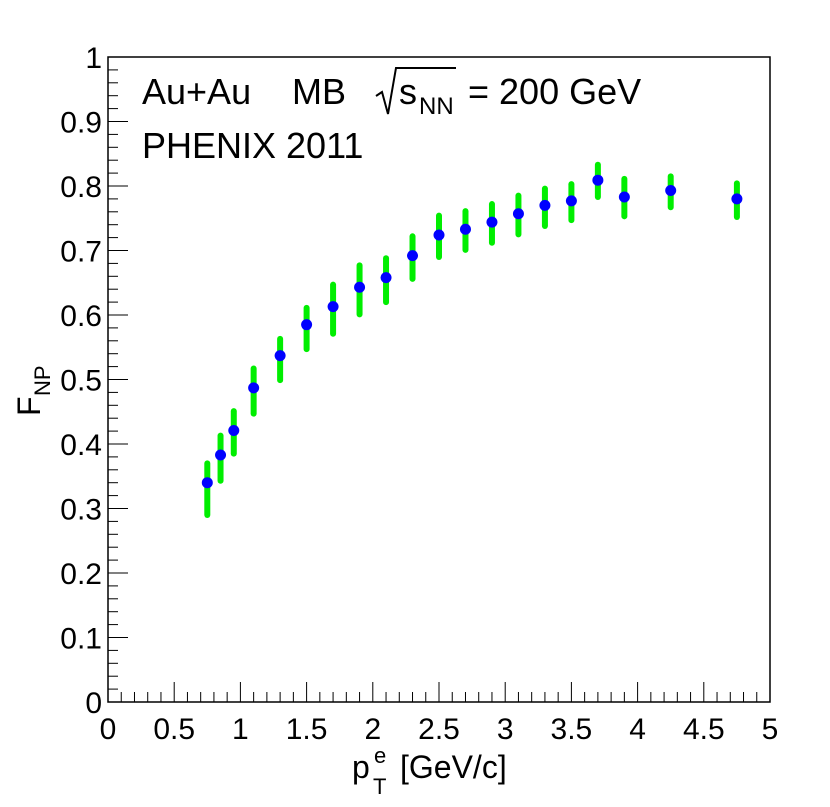 The height and width of the screenshot is (807, 830). What do you see at coordinates (319, 91) in the screenshot?
I see `annotation-centrality: MB` at bounding box center [319, 91].